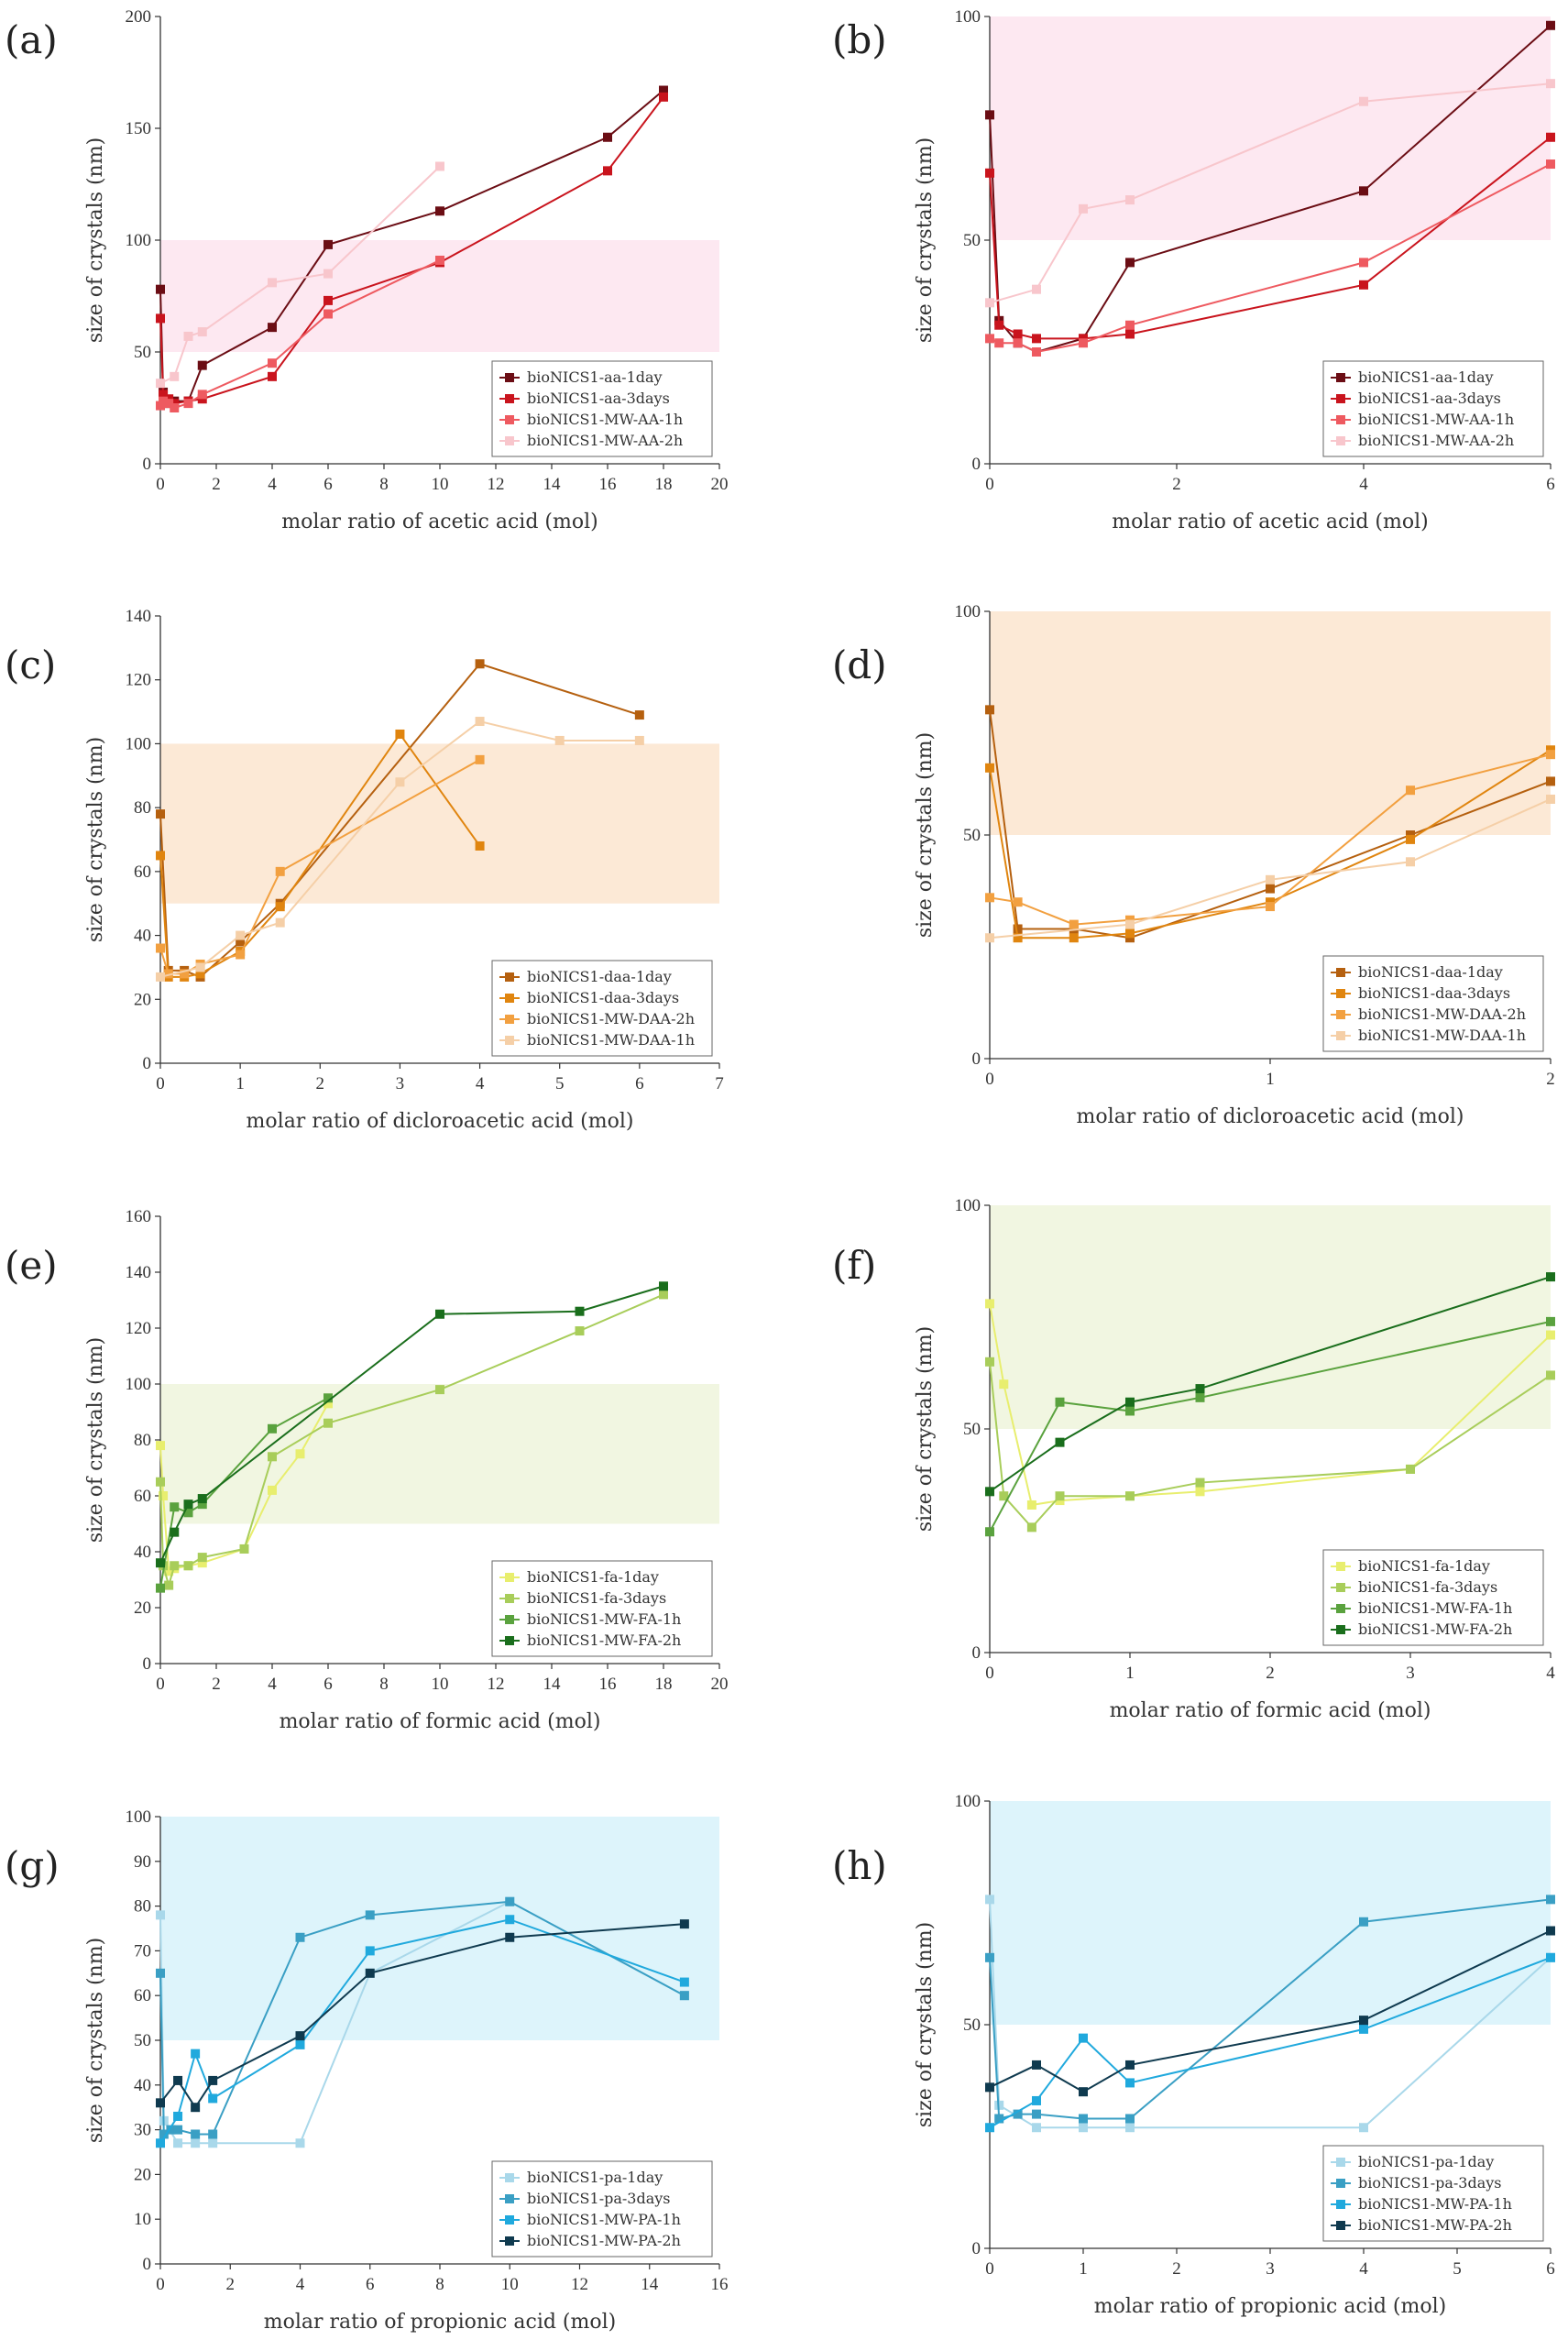 The image size is (1568, 2351). Describe the element at coordinates (139, 129) in the screenshot. I see `y-tick-label: 150` at that location.